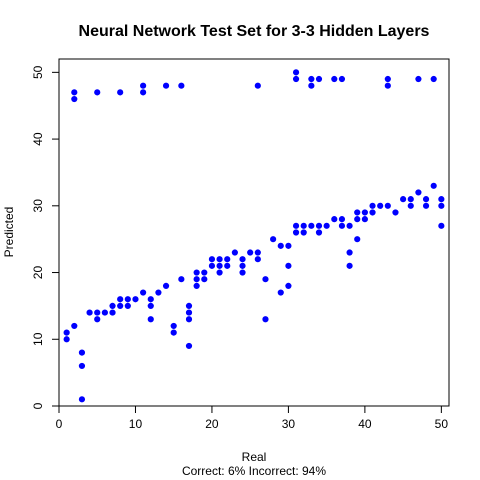 The width and height of the screenshot is (480, 480). I want to click on y-axis: 0 10 20 30 40 50, so click(45, 237).